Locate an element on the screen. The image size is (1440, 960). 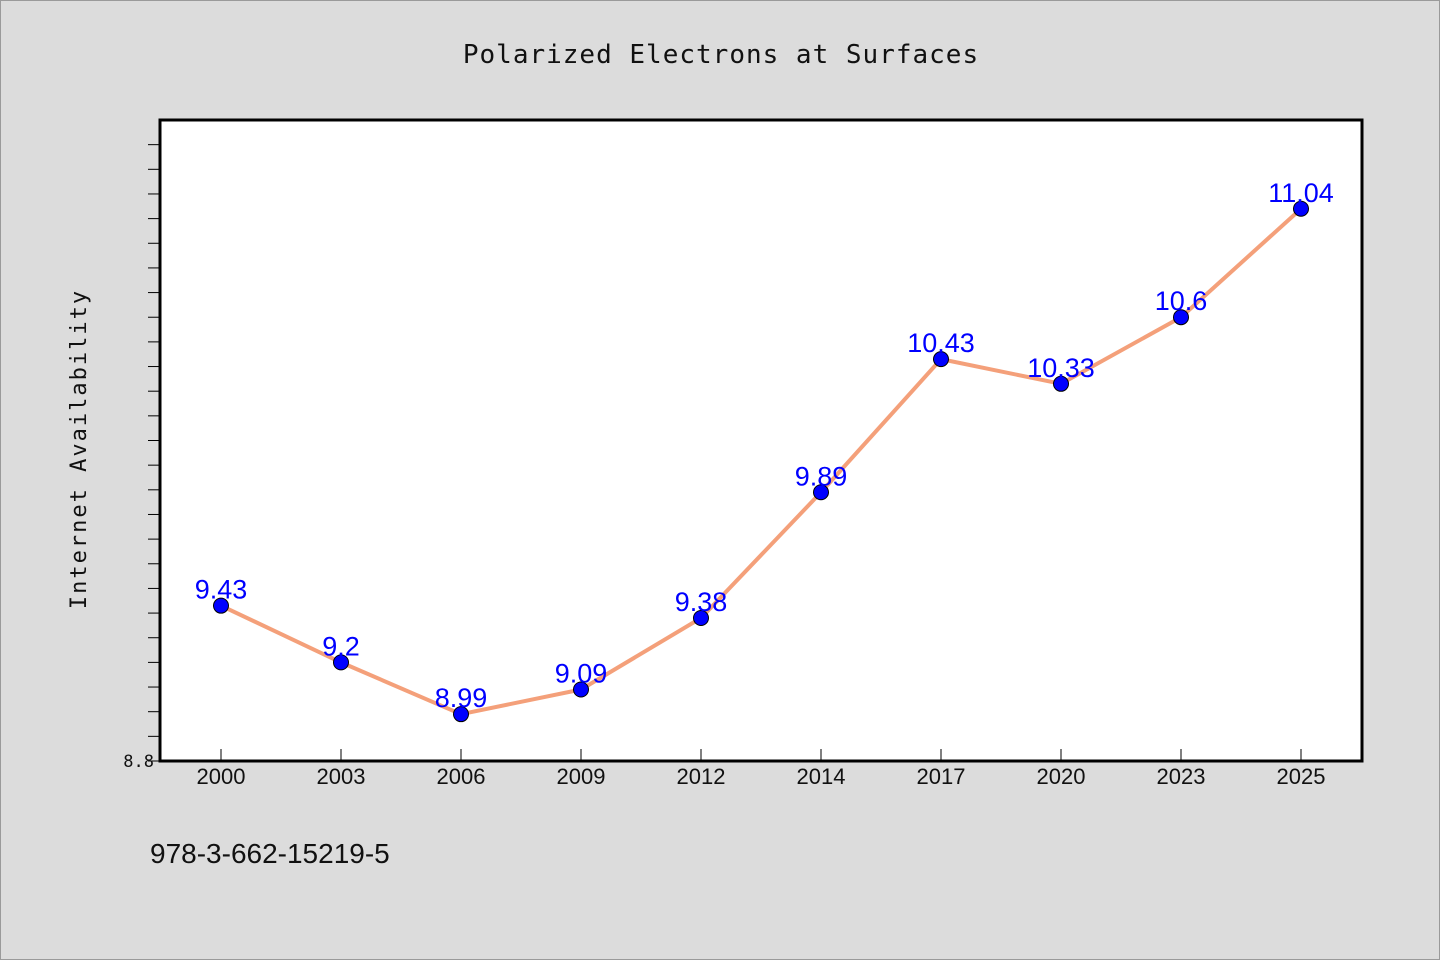
data-label: 10.6 is located at coordinates (1181, 301).